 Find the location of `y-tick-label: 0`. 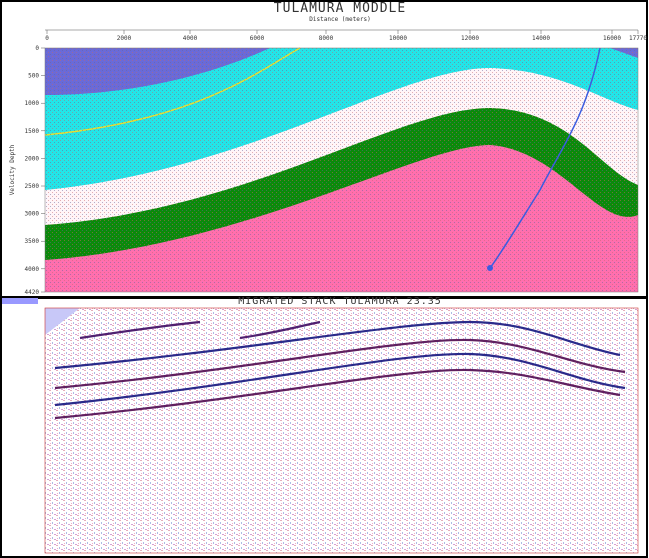

y-tick-label: 0 is located at coordinates (37, 48).